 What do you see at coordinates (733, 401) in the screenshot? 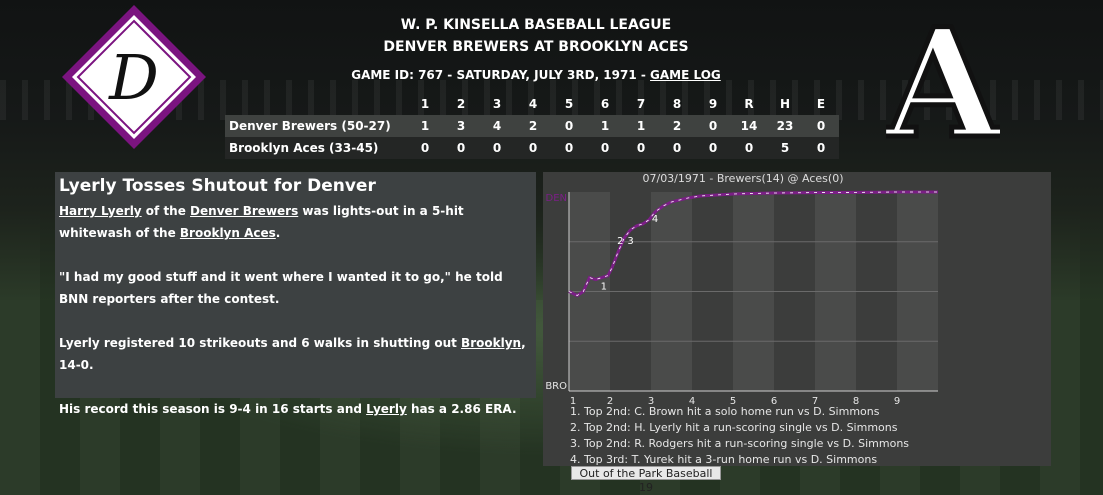
I see `x-tick-label: 5` at bounding box center [733, 401].